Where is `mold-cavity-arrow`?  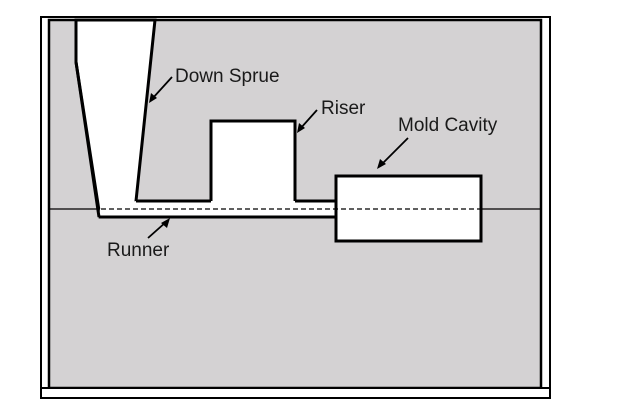
mold-cavity-arrow is located at coordinates (394, 151).